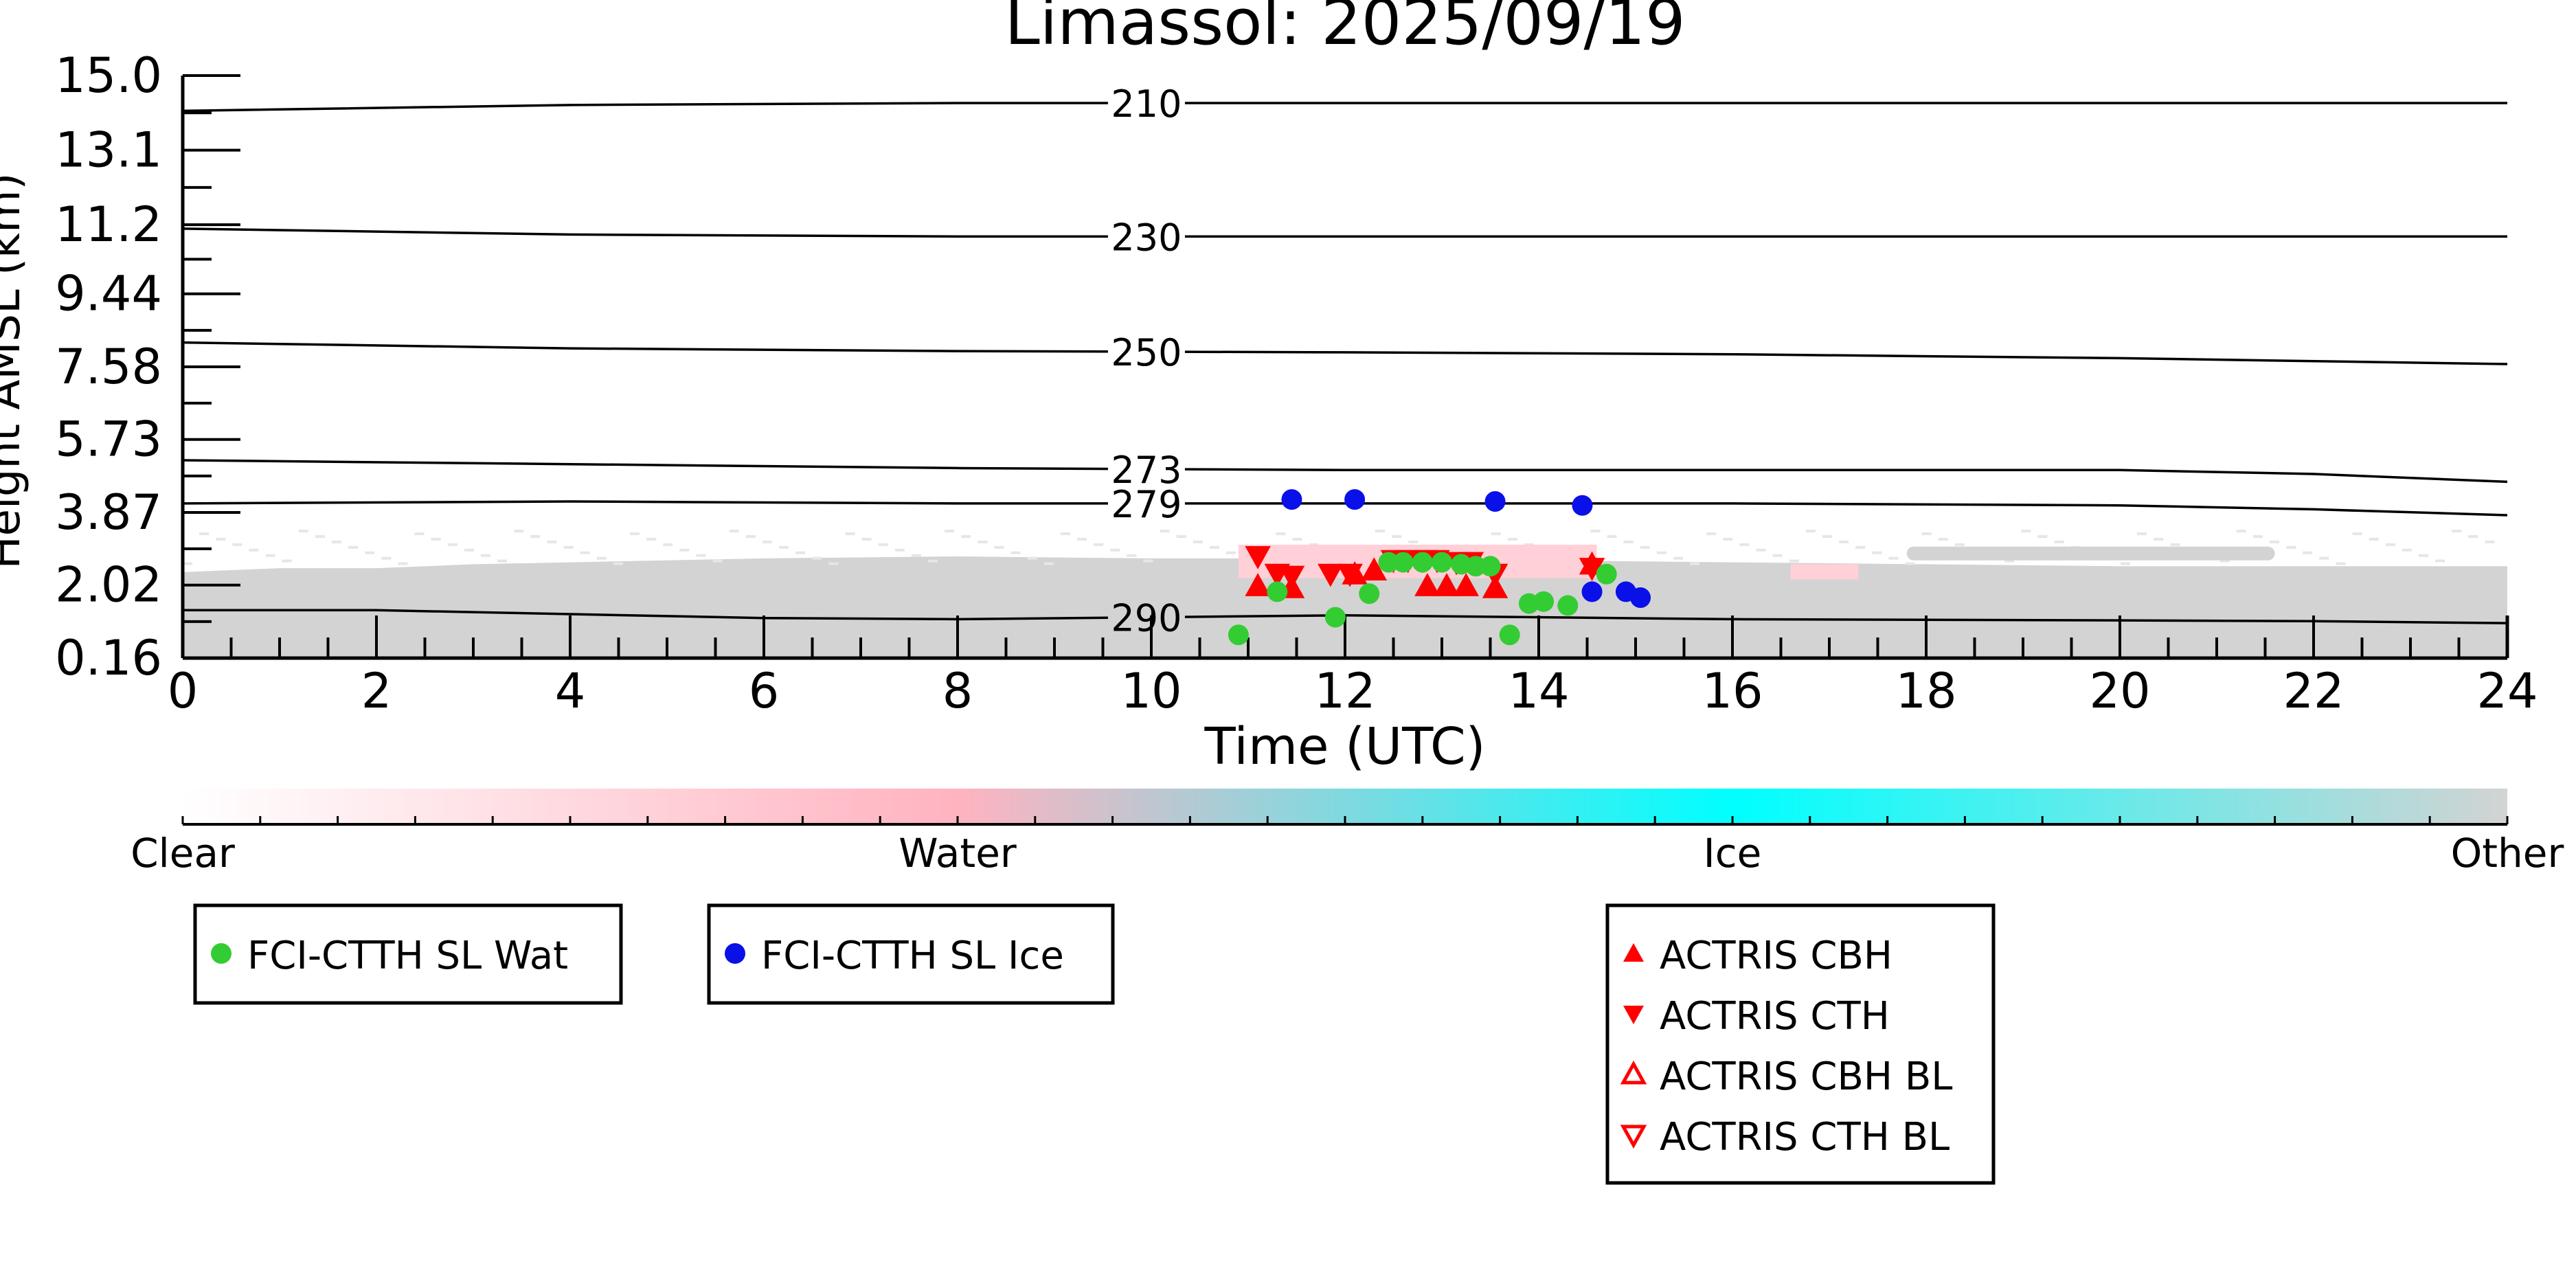  I want to click on x-tick-label: 14, so click(1538, 691).